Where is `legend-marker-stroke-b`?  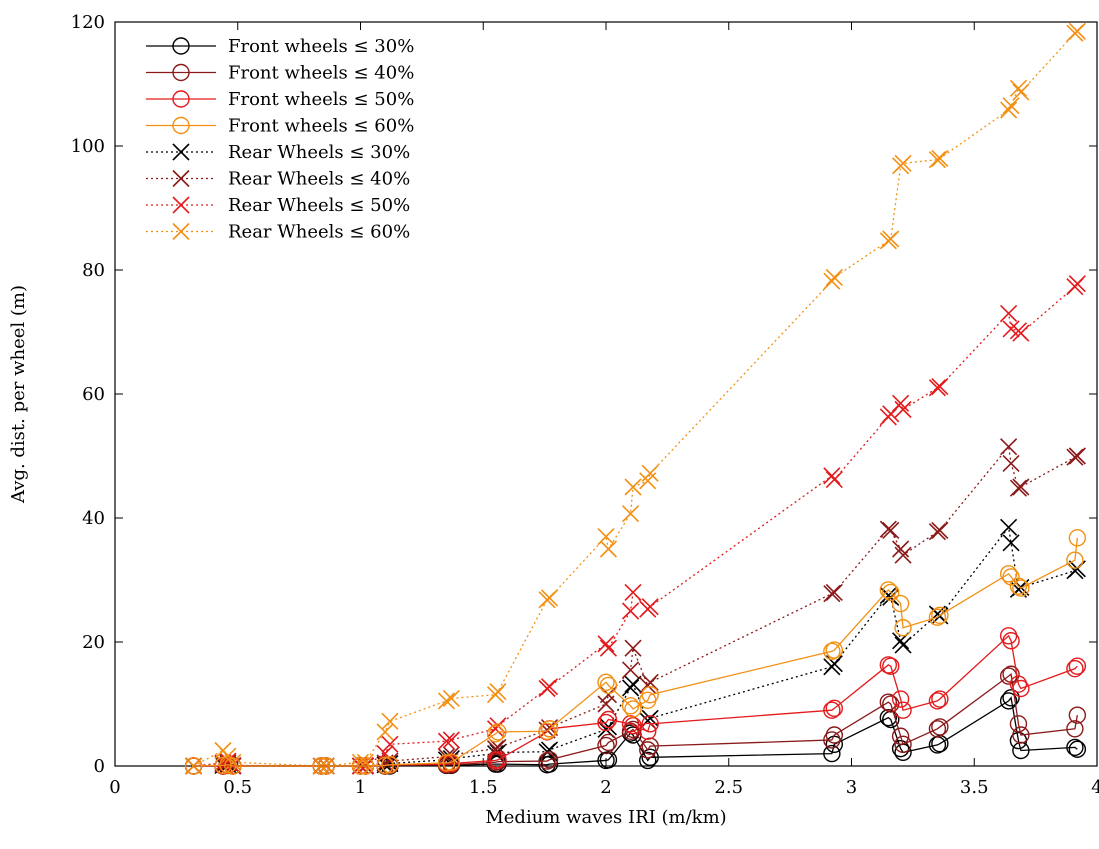
legend-marker-stroke-b is located at coordinates (181, 231).